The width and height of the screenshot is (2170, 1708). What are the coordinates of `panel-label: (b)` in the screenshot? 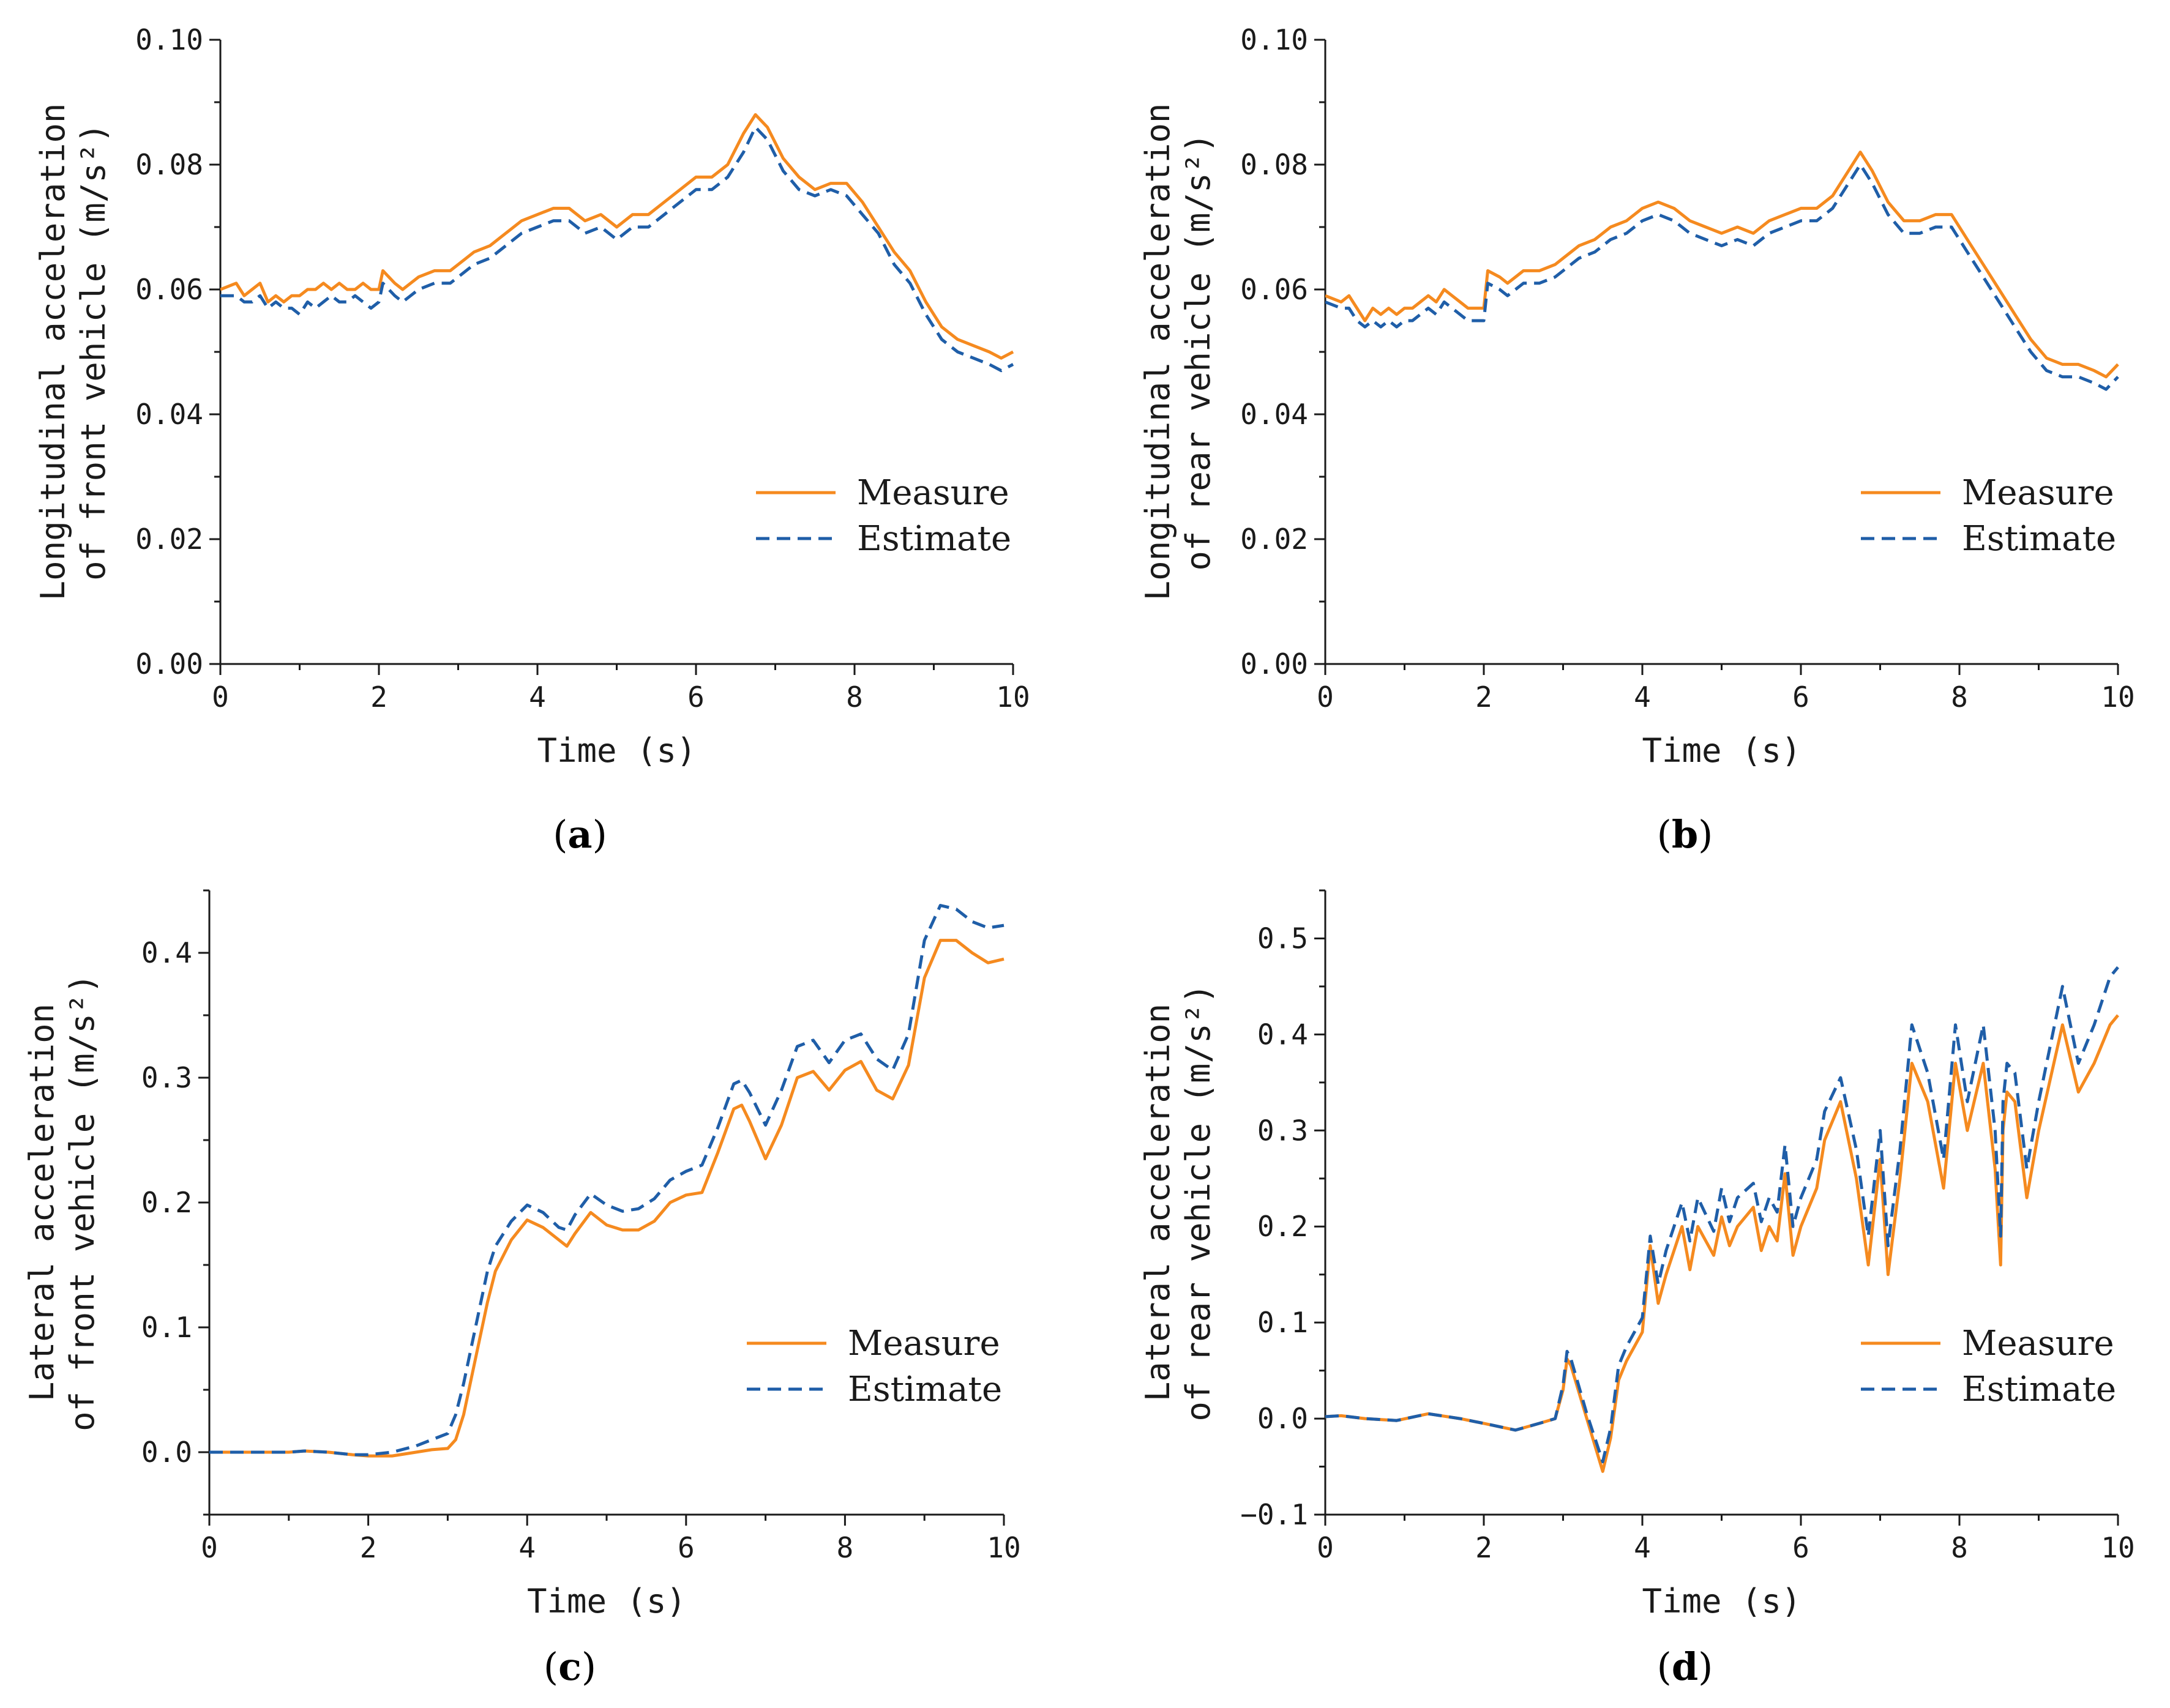 It's located at (1685, 835).